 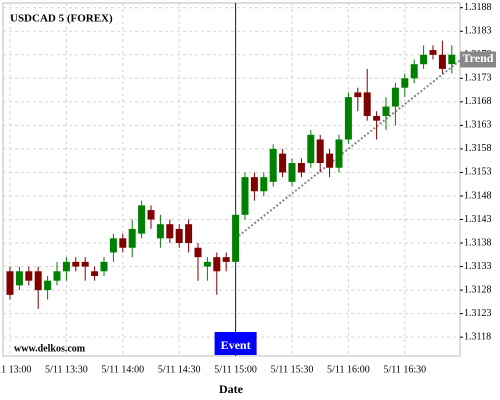 What do you see at coordinates (478, 266) in the screenshot?
I see `y-tick-label: 1.3133` at bounding box center [478, 266].